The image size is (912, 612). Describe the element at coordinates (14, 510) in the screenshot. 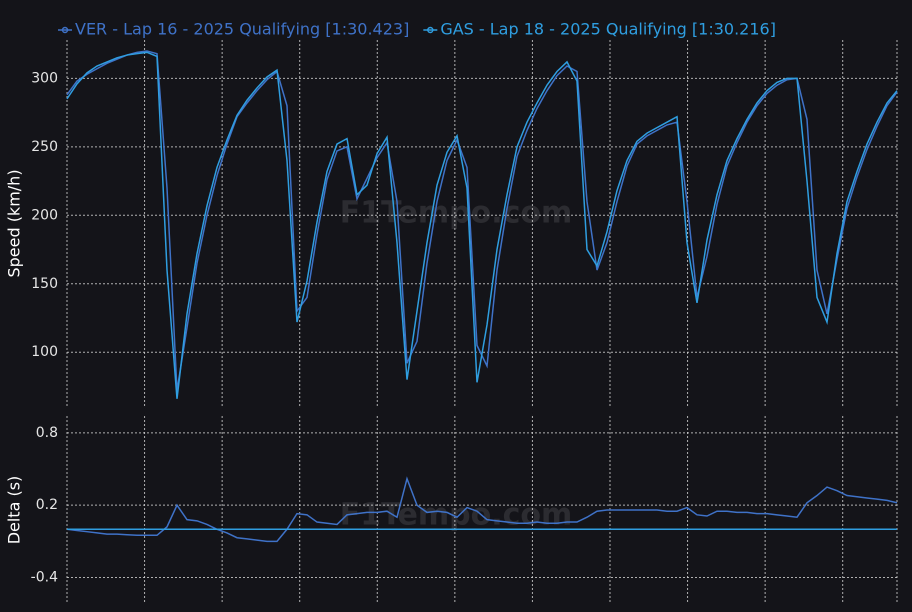

I see `y-axis-label: Delta (s)` at that location.